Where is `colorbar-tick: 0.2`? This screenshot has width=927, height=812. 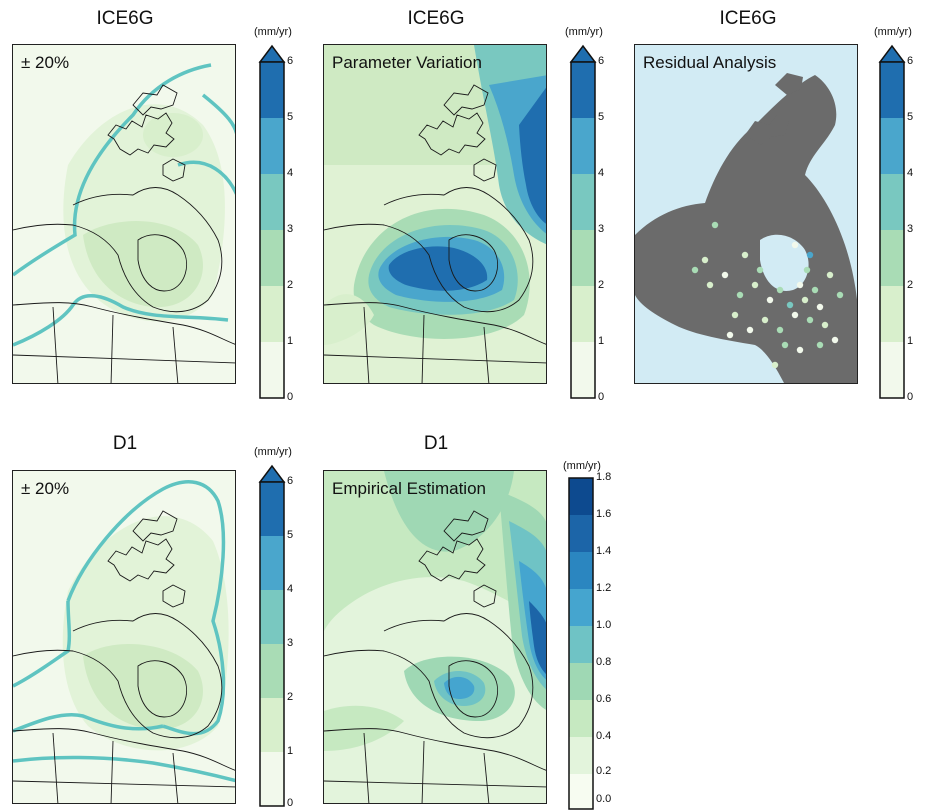 colorbar-tick: 0.2 is located at coordinates (604, 771).